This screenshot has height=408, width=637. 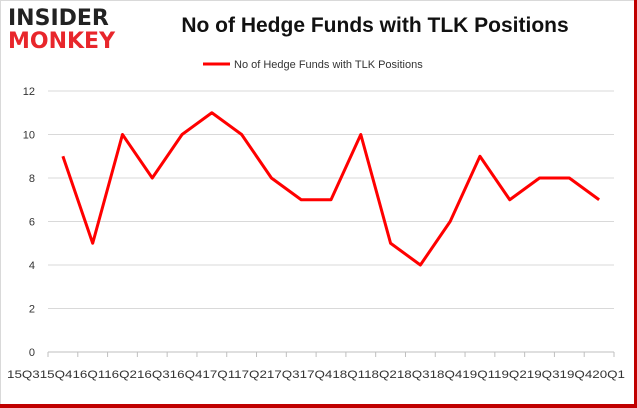 What do you see at coordinates (62, 41) in the screenshot?
I see `logo-line-2: MONKEY` at bounding box center [62, 41].